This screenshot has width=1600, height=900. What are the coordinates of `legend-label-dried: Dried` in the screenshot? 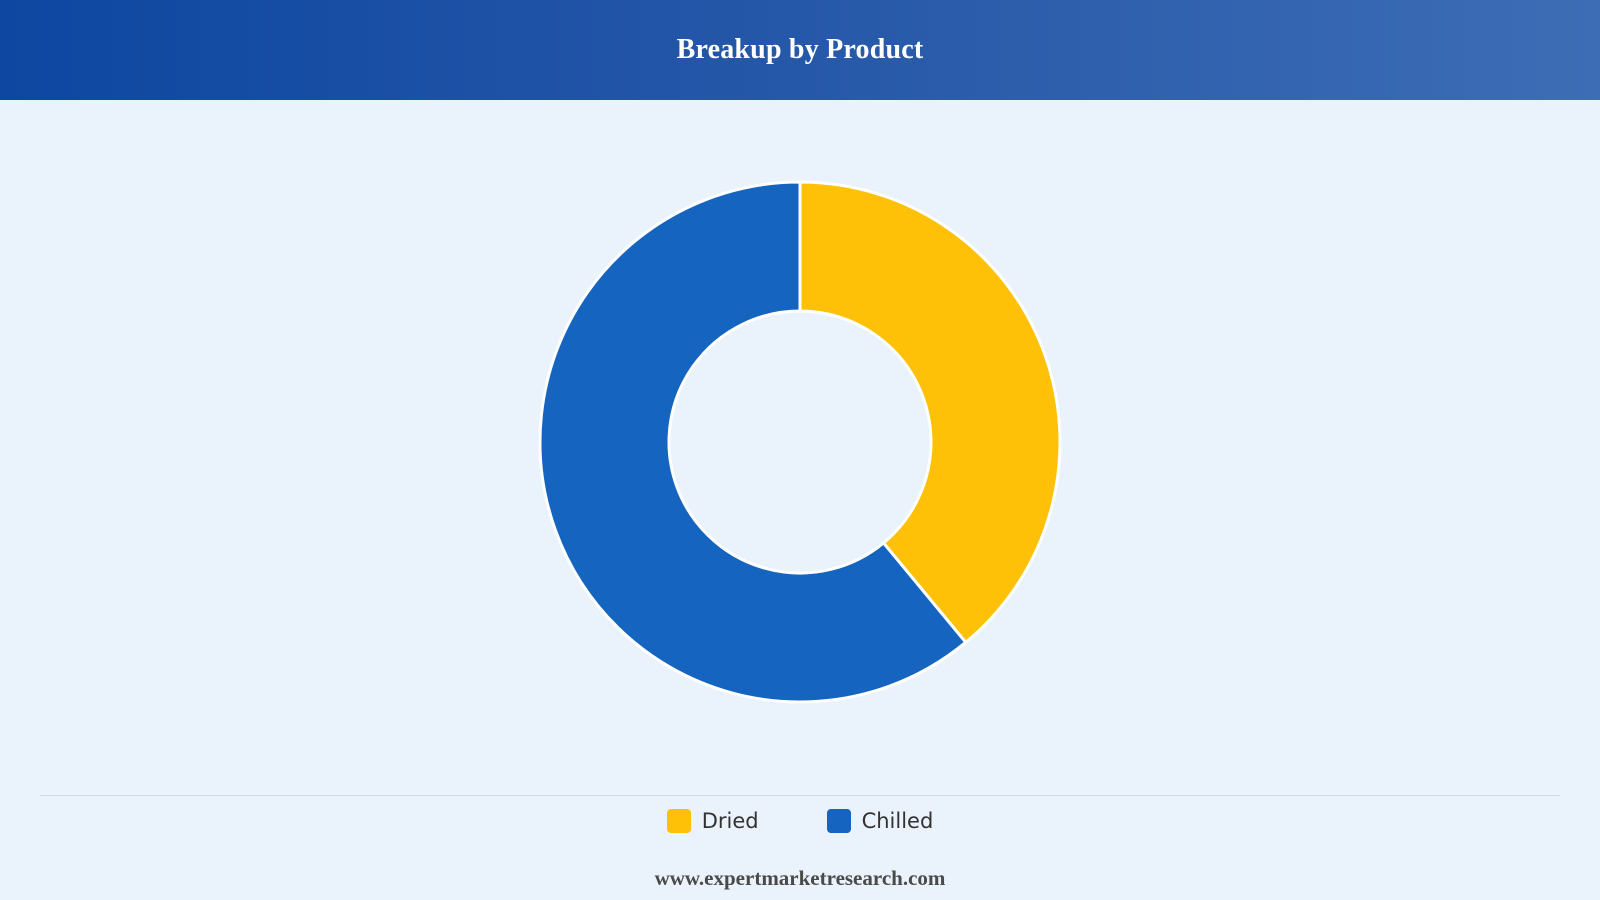 It's located at (730, 821).